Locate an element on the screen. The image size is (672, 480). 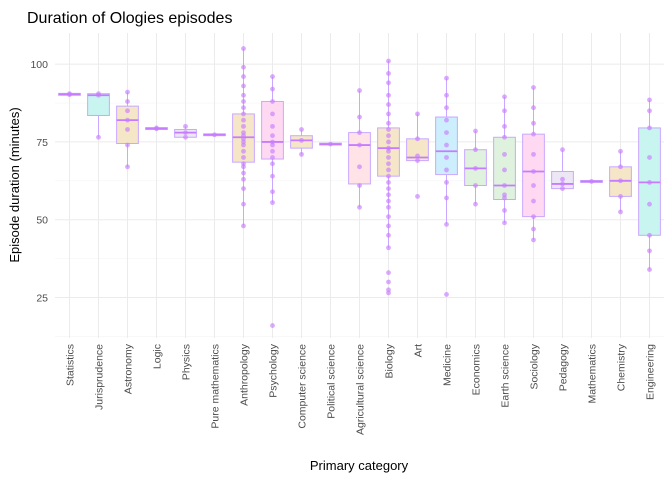
x-tick-label: Computer science is located at coordinates (303, 386).